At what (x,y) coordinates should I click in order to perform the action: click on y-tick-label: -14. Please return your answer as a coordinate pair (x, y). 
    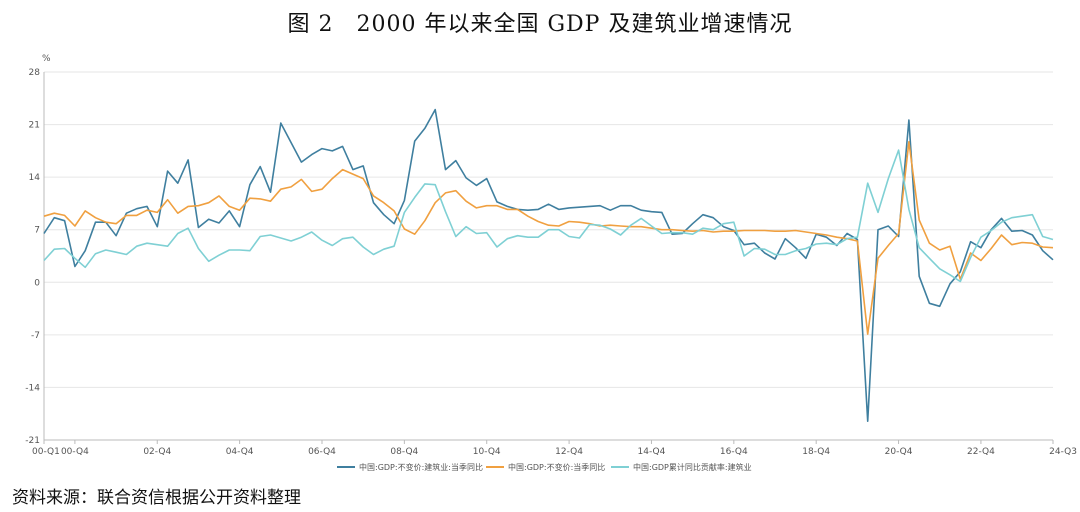
    Looking at the image, I should click on (32, 388).